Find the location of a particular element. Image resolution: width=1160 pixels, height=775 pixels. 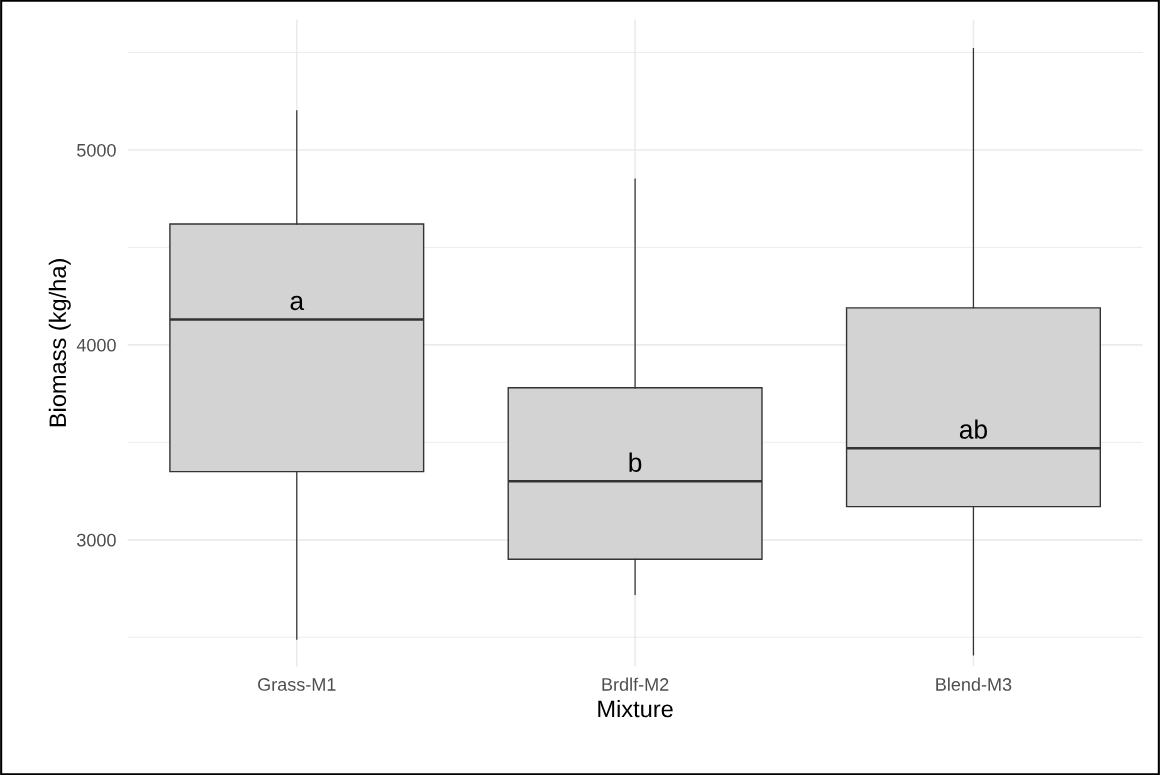

y-axis-title: Biomass (kg/ha) is located at coordinates (59, 343).